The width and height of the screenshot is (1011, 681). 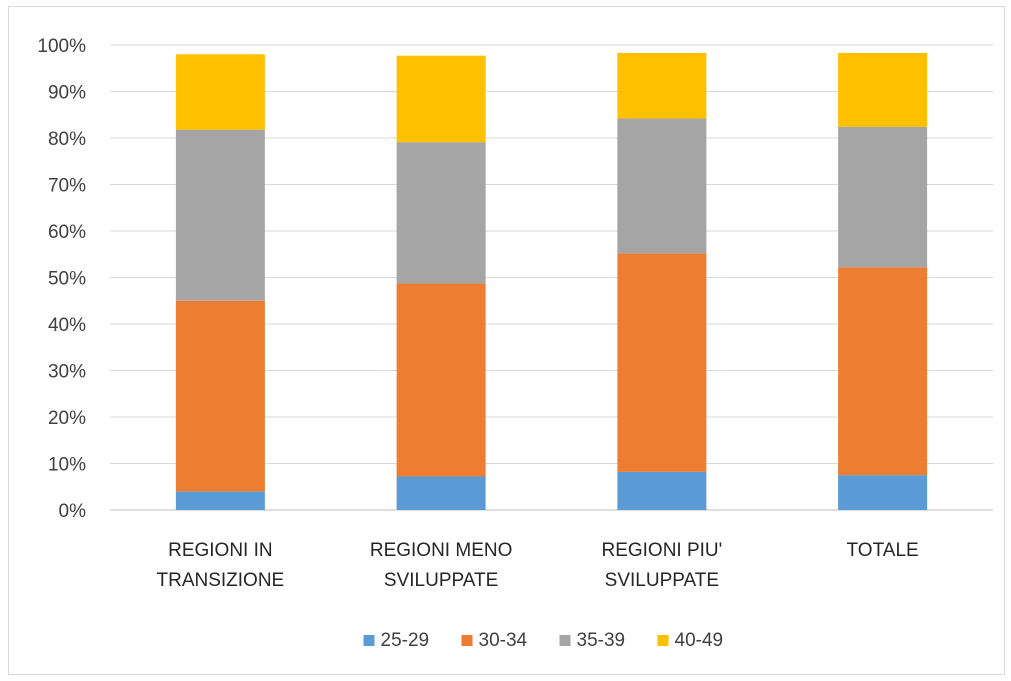 I want to click on y-tick-label: 10%, so click(x=67, y=465).